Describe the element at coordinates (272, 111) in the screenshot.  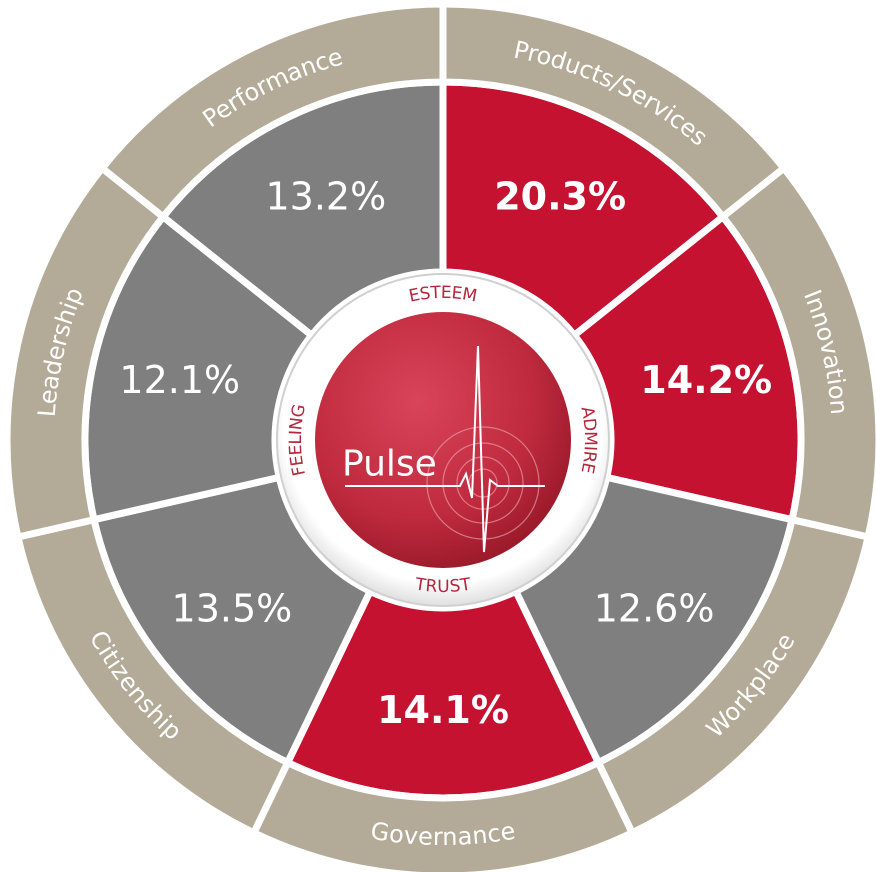
I see `ring-segment` at that location.